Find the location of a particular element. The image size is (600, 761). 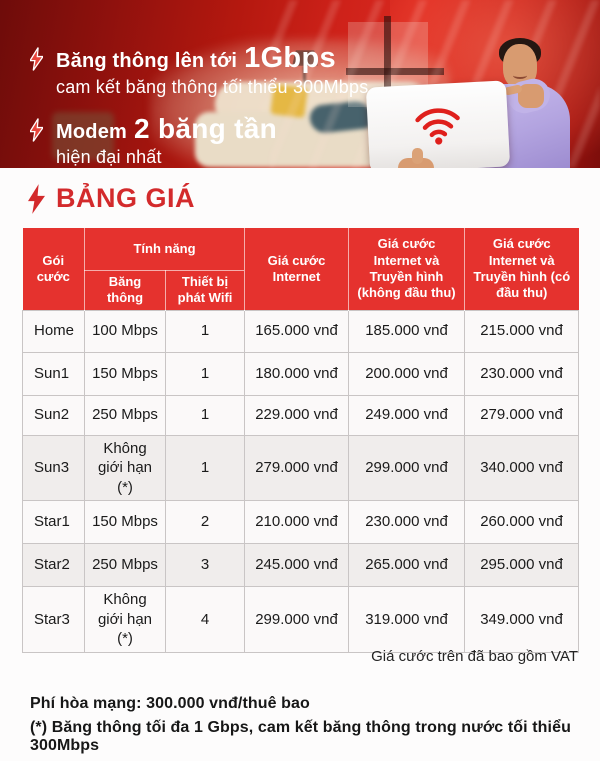

window-frame-horizontal is located at coordinates (395, 71).